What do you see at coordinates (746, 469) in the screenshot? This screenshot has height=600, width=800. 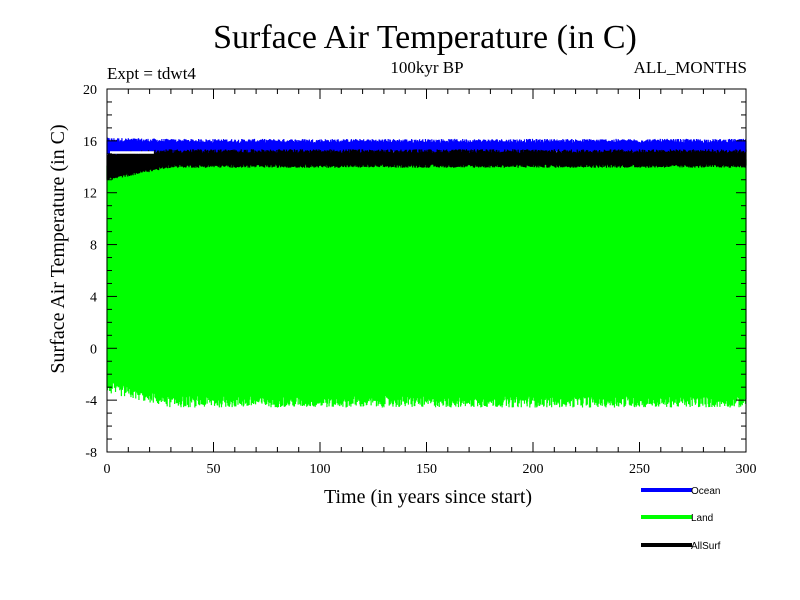 I see `x-tick-label: 300` at bounding box center [746, 469].